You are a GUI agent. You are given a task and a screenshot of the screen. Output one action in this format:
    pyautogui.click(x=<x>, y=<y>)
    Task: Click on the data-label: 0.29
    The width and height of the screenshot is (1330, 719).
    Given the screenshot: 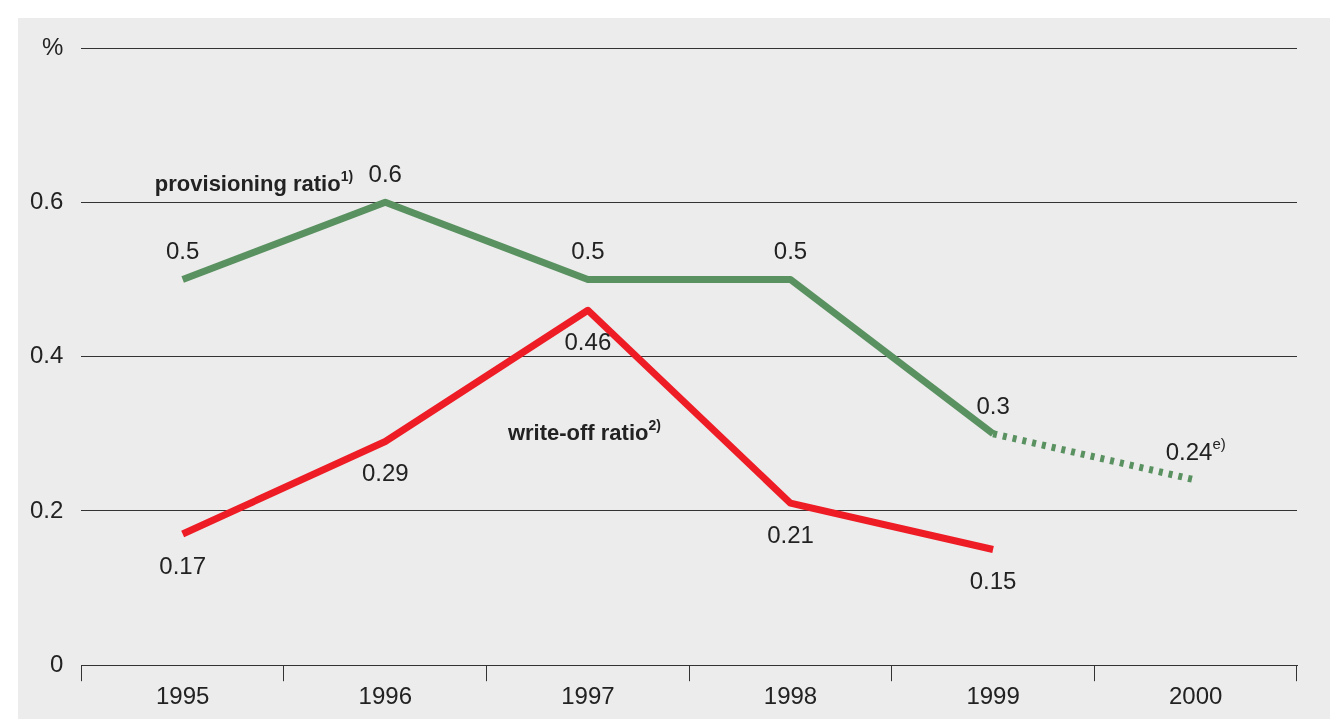 What is the action you would take?
    pyautogui.click(x=385, y=473)
    